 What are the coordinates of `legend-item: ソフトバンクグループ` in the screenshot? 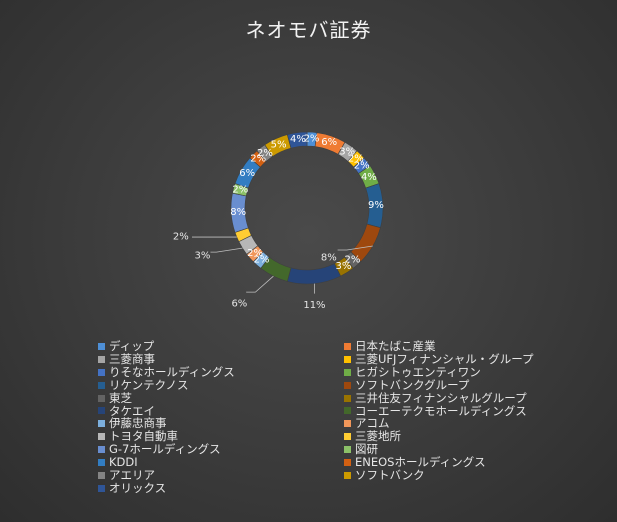 It's located at (441, 385).